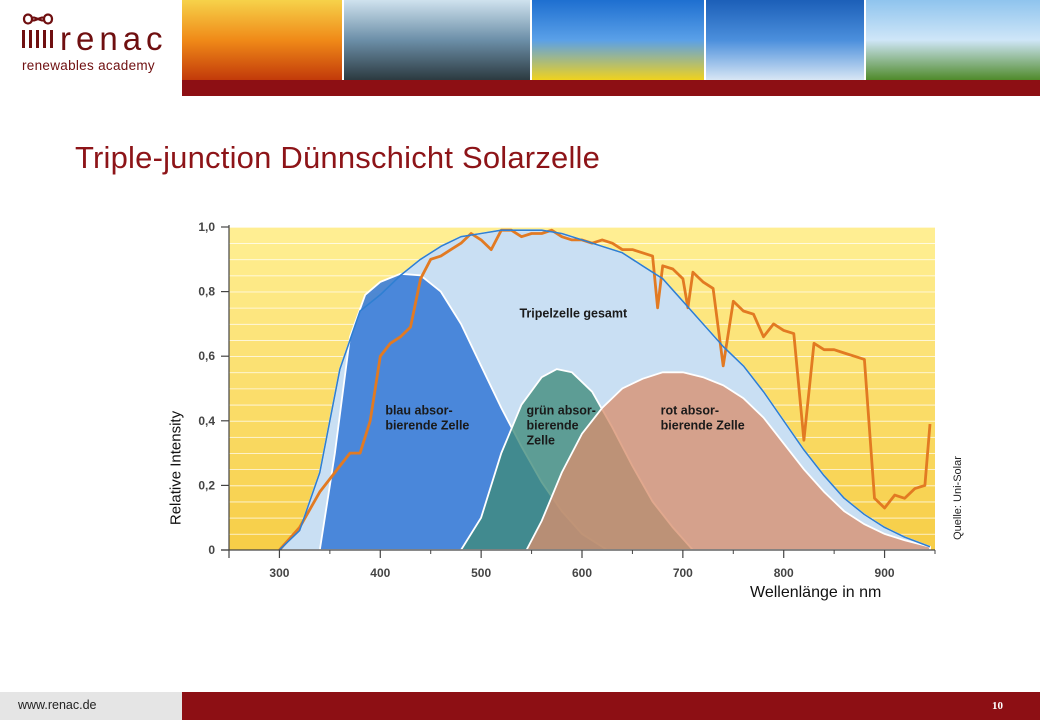 Image resolution: width=1040 pixels, height=720 pixels. I want to click on area-label: Tripelzelle gesamt, so click(573, 313).